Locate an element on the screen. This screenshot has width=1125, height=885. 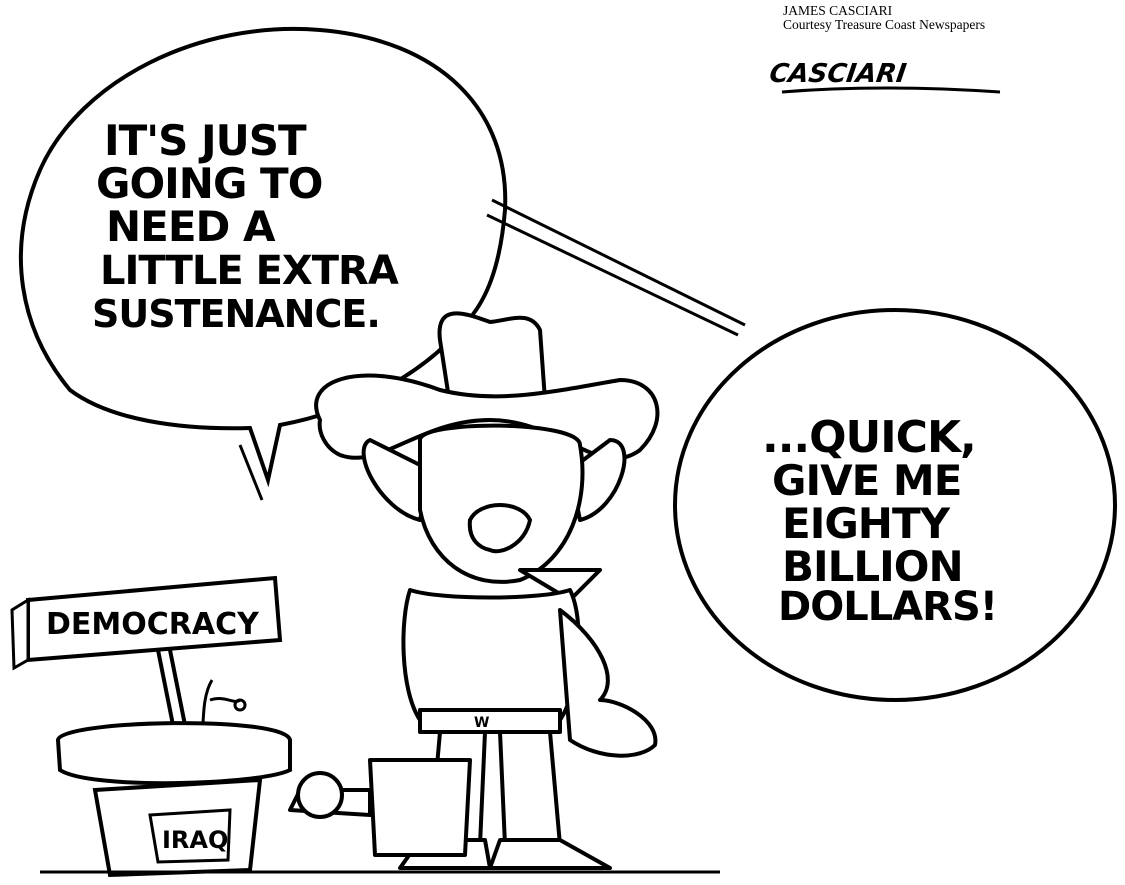
balloon-left-line-2: GOING TO is located at coordinates (209, 183).